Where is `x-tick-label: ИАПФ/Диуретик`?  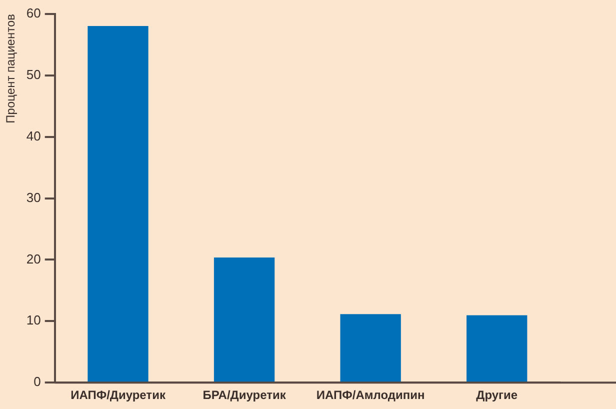
x-tick-label: ИАПФ/Диуретик is located at coordinates (118, 395).